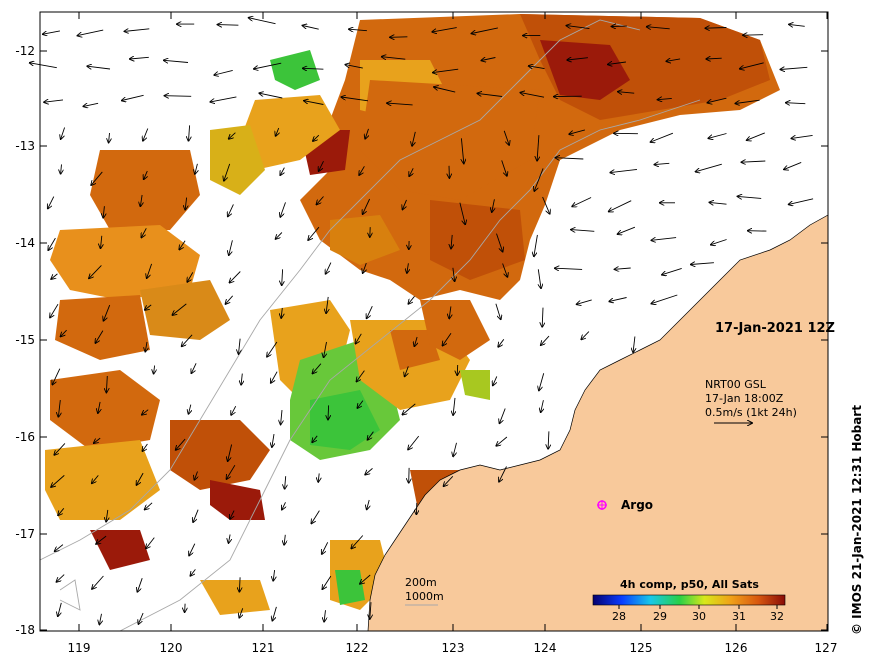 The width and height of the screenshot is (871, 666). Describe the element at coordinates (775, 328) in the screenshot. I see `date-label: 17-Jan-2021 12Z` at that location.